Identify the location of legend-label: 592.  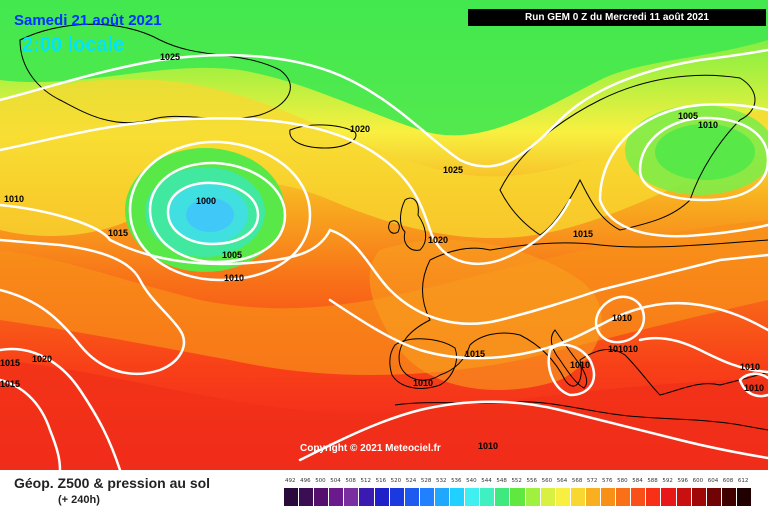
(667, 481).